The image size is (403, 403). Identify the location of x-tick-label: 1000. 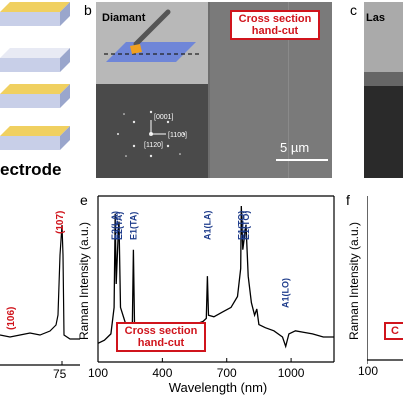
(291, 373).